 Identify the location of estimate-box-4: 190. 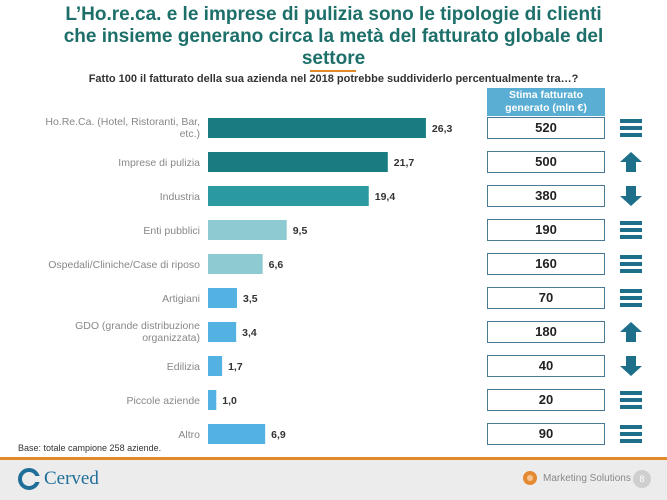
(546, 230).